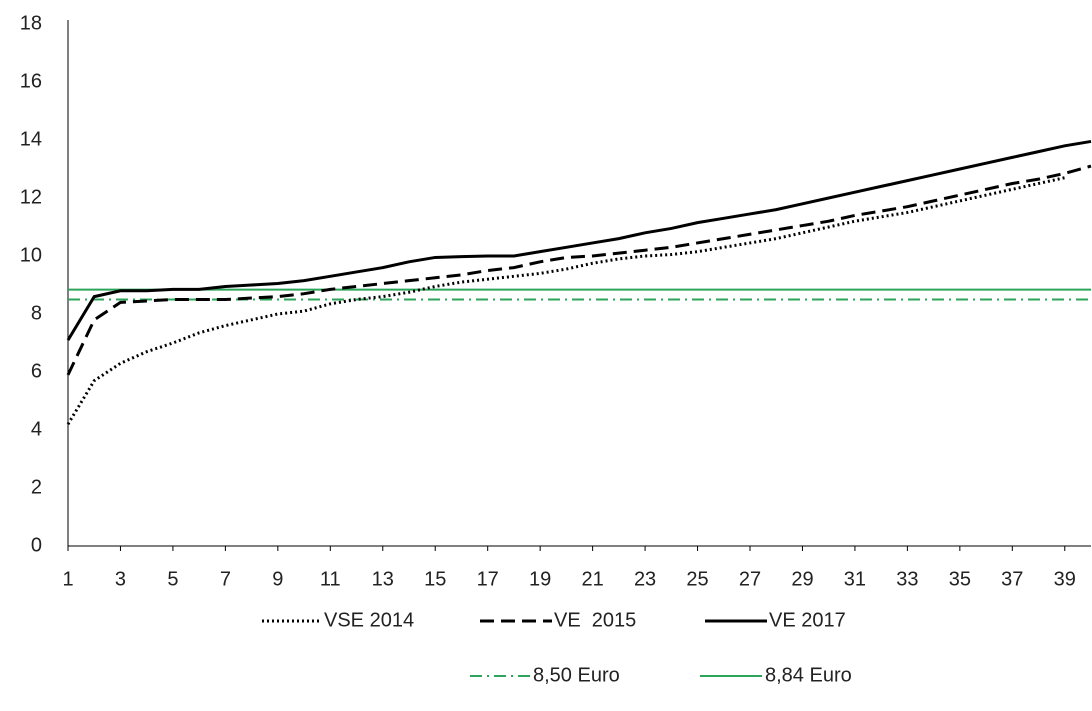 The height and width of the screenshot is (711, 1092). Describe the element at coordinates (540, 579) in the screenshot. I see `x-tick-label: 19` at that location.